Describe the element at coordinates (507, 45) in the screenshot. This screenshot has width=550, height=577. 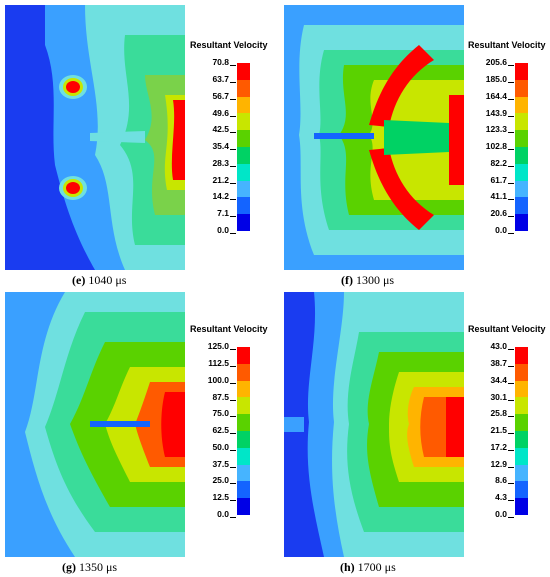
I see `legend-title-f: Resultant Velocity` at that location.